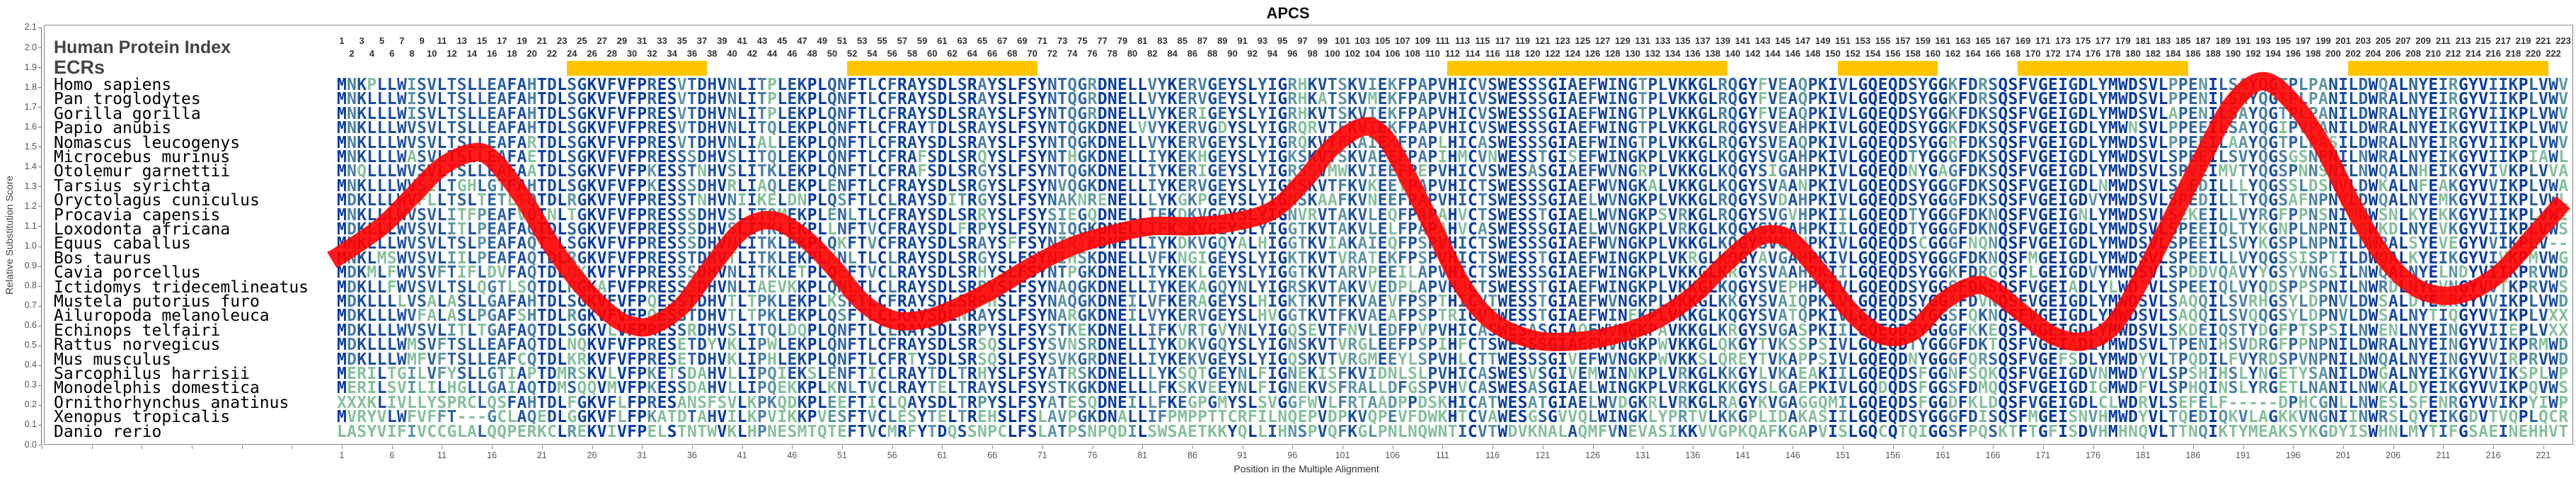 The image size is (2576, 478). What do you see at coordinates (992, 54) in the screenshot?
I see `column-number: 66` at bounding box center [992, 54].